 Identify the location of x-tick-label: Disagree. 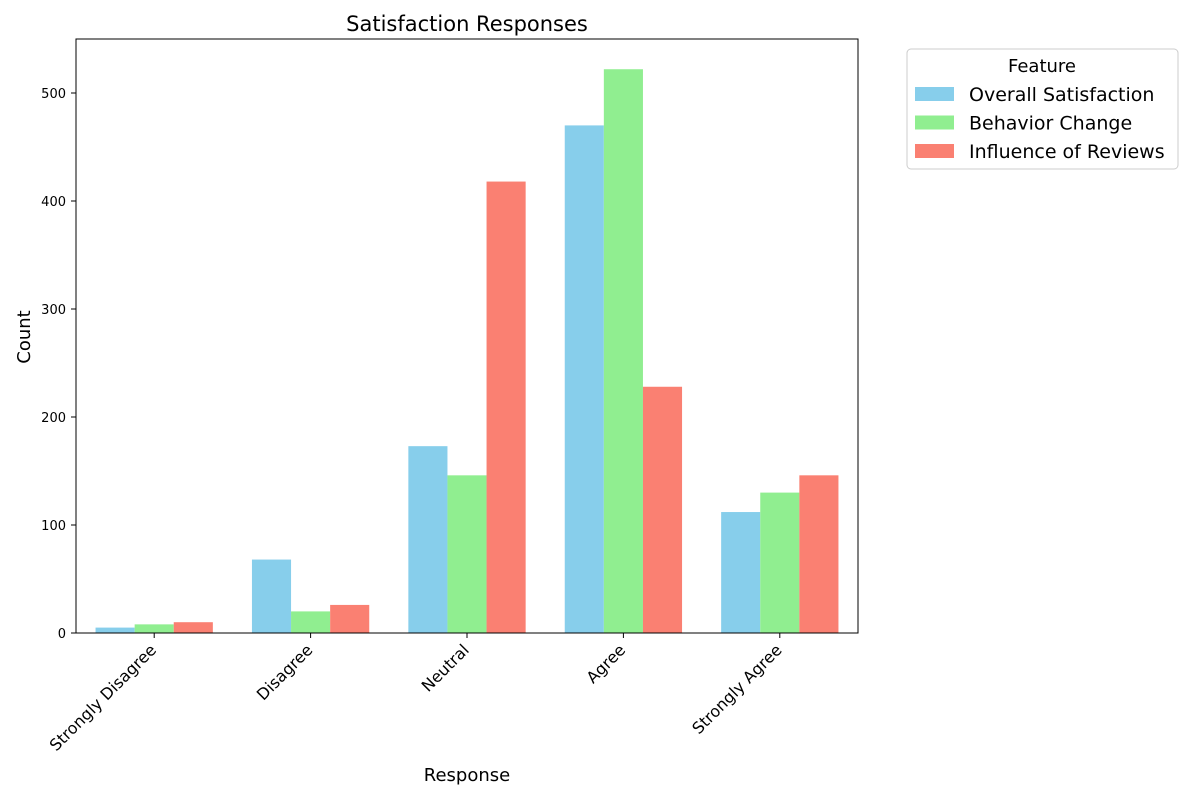
(285, 672).